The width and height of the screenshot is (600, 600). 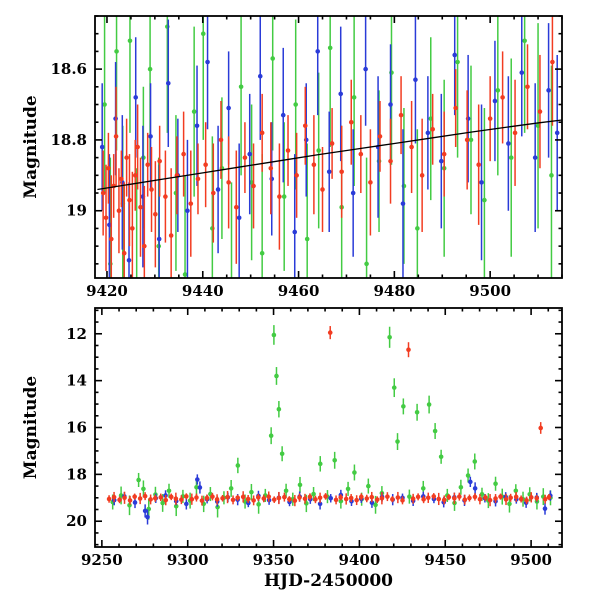 What do you see at coordinates (445, 560) in the screenshot?
I see `x-tick-label: 9450` at bounding box center [445, 560].